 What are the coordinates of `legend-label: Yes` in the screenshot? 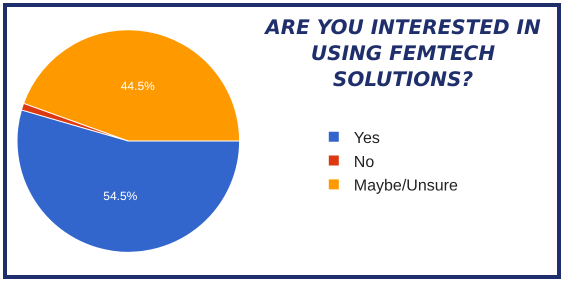 It's located at (367, 138).